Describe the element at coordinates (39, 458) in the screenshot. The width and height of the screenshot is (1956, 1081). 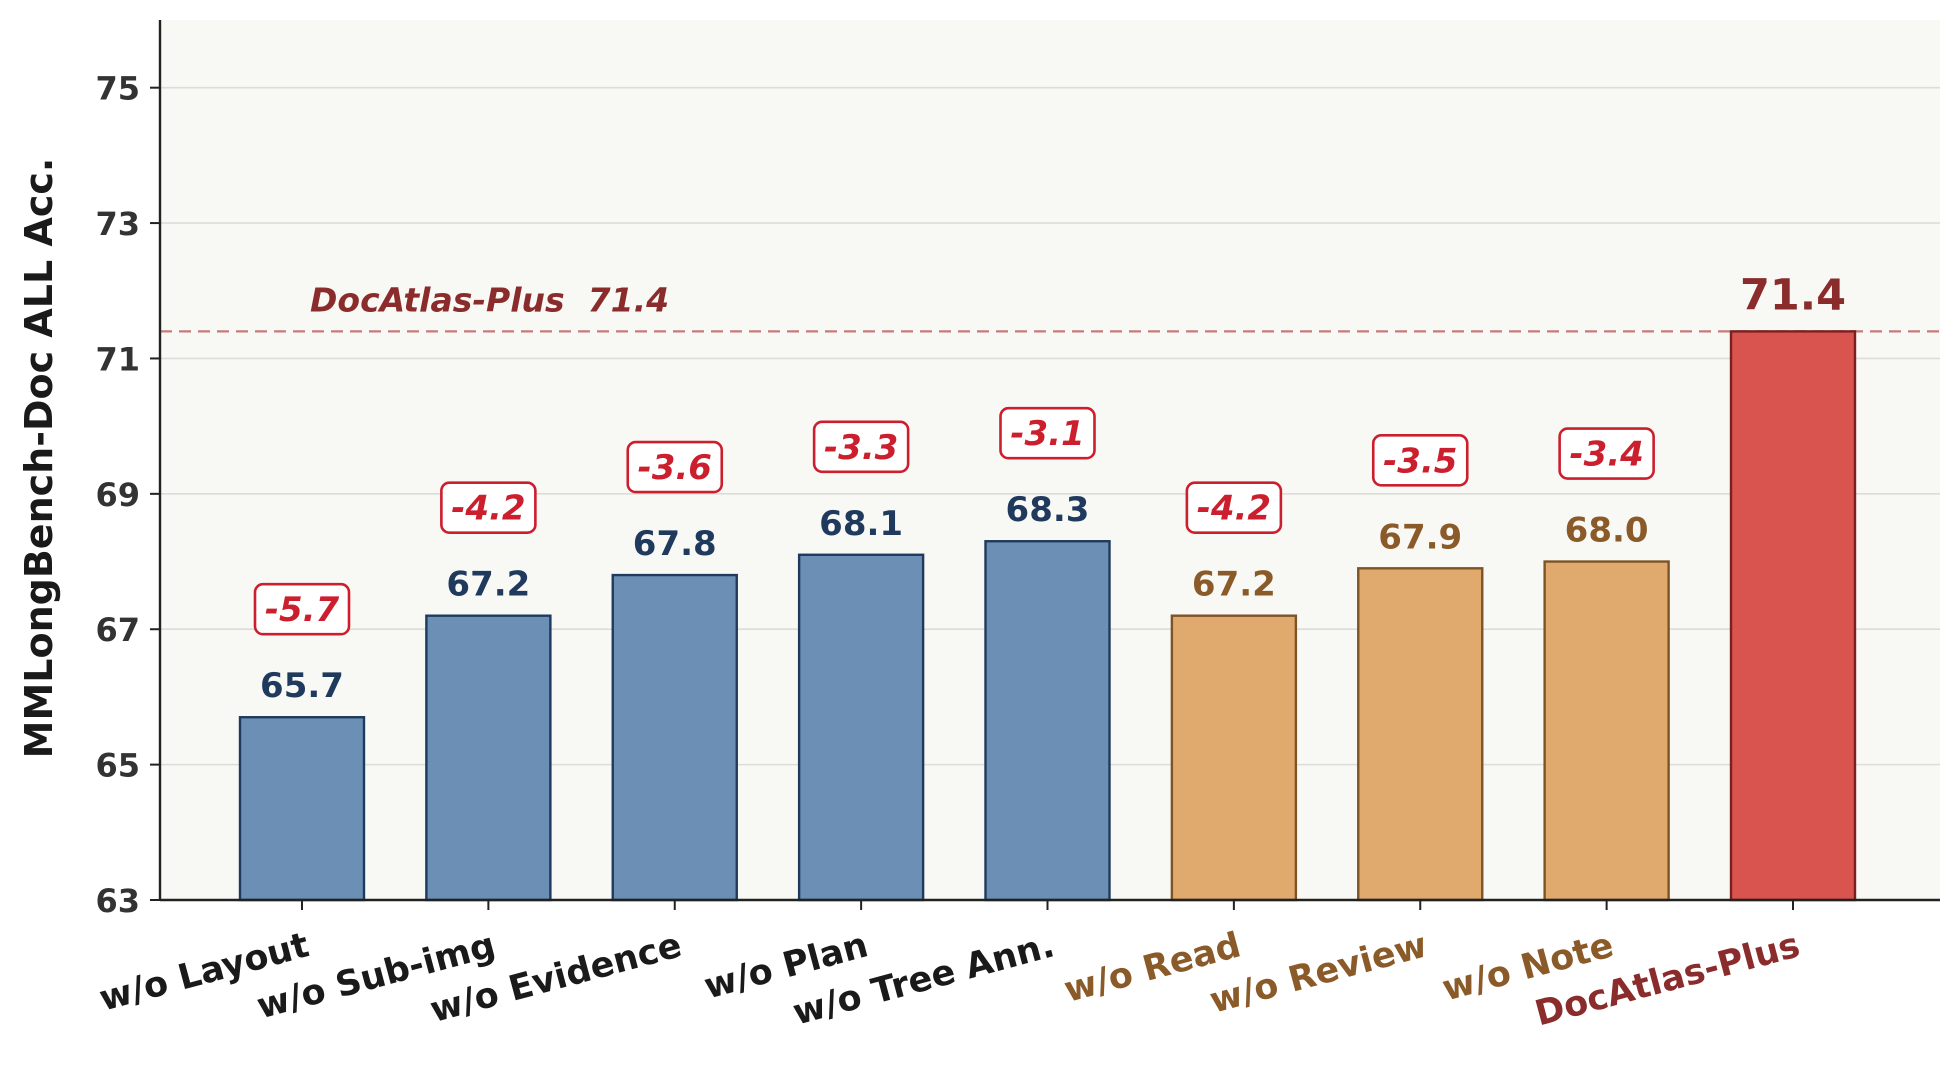
I see `y-axis-label: MMLongBench-Doc ALL Acc.` at that location.